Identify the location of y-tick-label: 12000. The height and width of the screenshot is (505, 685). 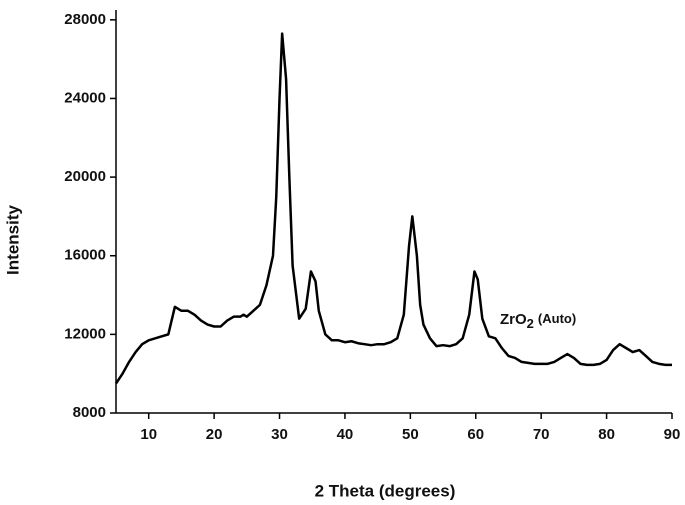
(85, 333).